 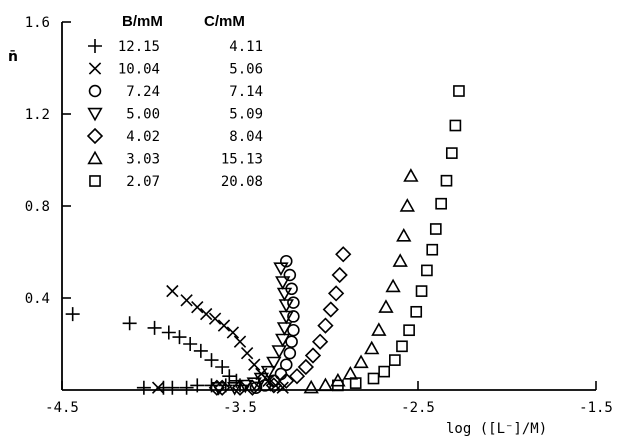 What do you see at coordinates (37, 207) in the screenshot?
I see `y-tick-label: 0.8` at bounding box center [37, 207].